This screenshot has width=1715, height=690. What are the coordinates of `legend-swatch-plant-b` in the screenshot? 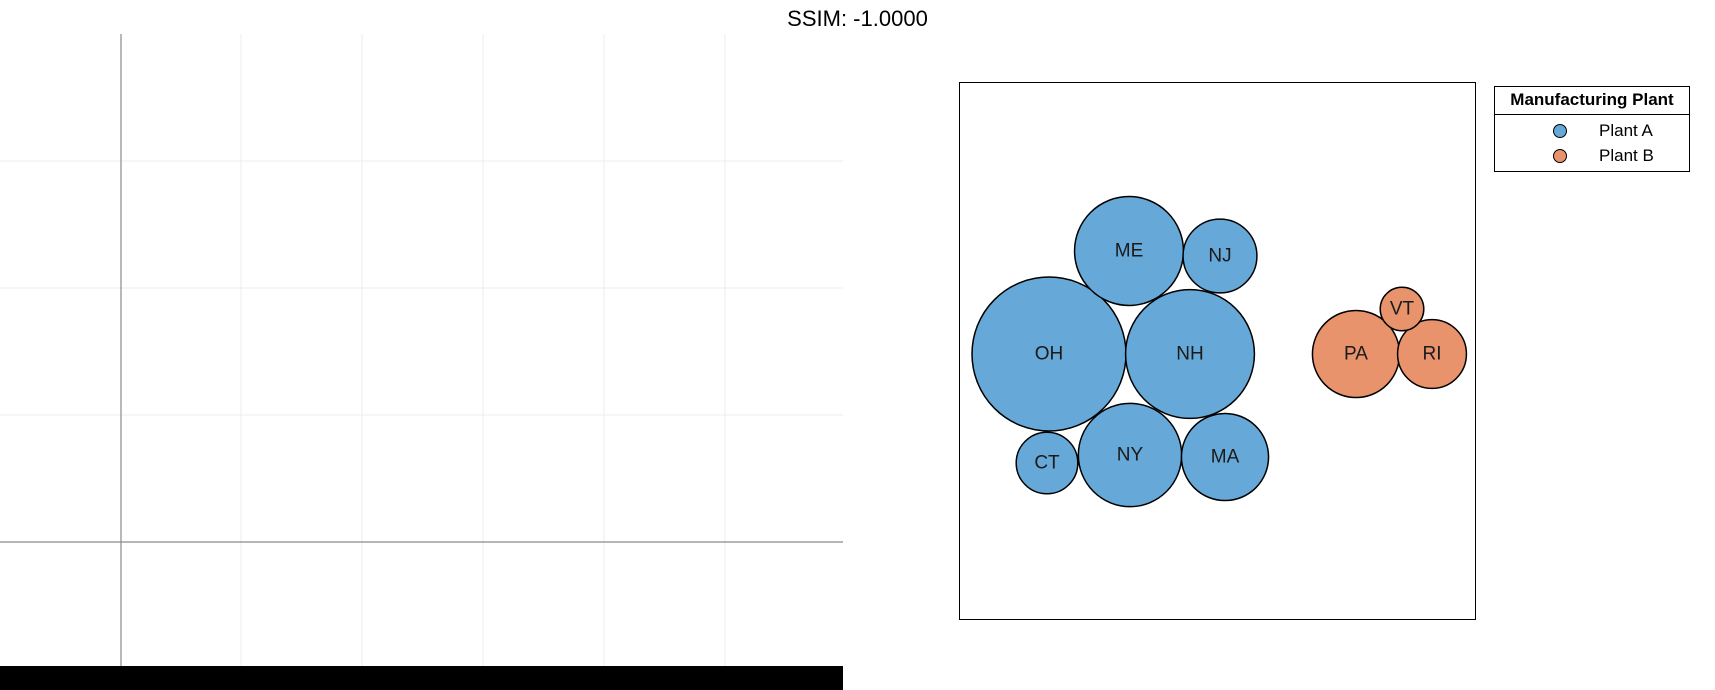 It's located at (1560, 155).